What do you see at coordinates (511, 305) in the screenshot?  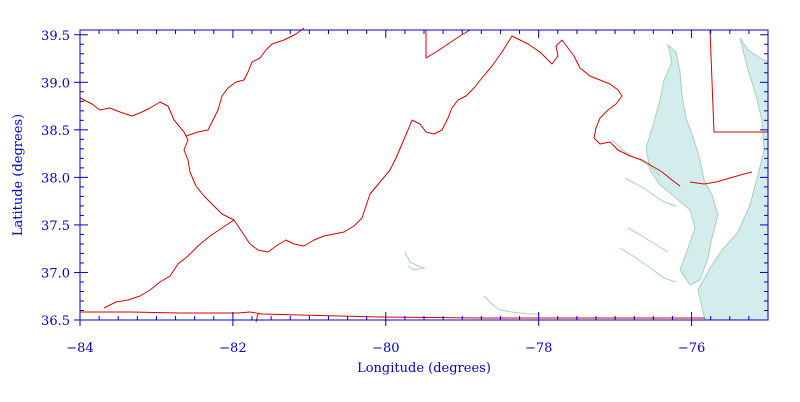 I see `lake-gaston-shoreline` at bounding box center [511, 305].